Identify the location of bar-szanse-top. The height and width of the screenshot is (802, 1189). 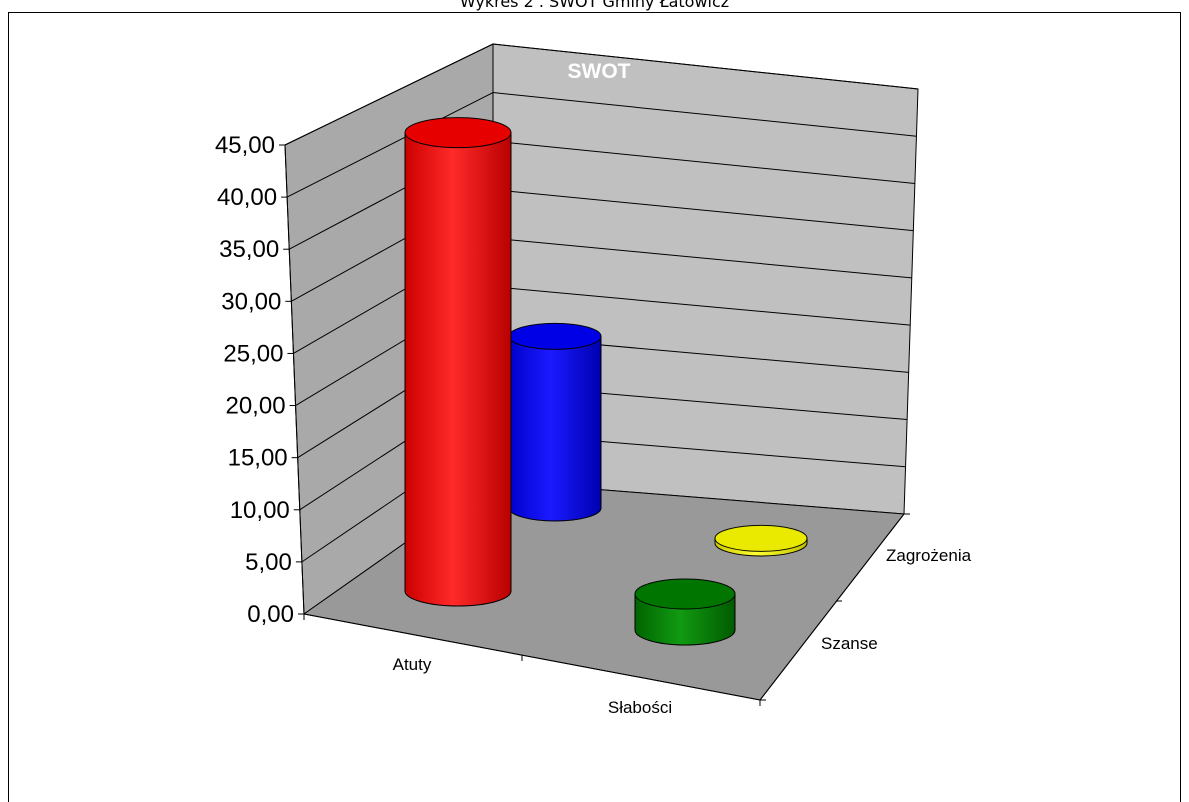
(685, 594).